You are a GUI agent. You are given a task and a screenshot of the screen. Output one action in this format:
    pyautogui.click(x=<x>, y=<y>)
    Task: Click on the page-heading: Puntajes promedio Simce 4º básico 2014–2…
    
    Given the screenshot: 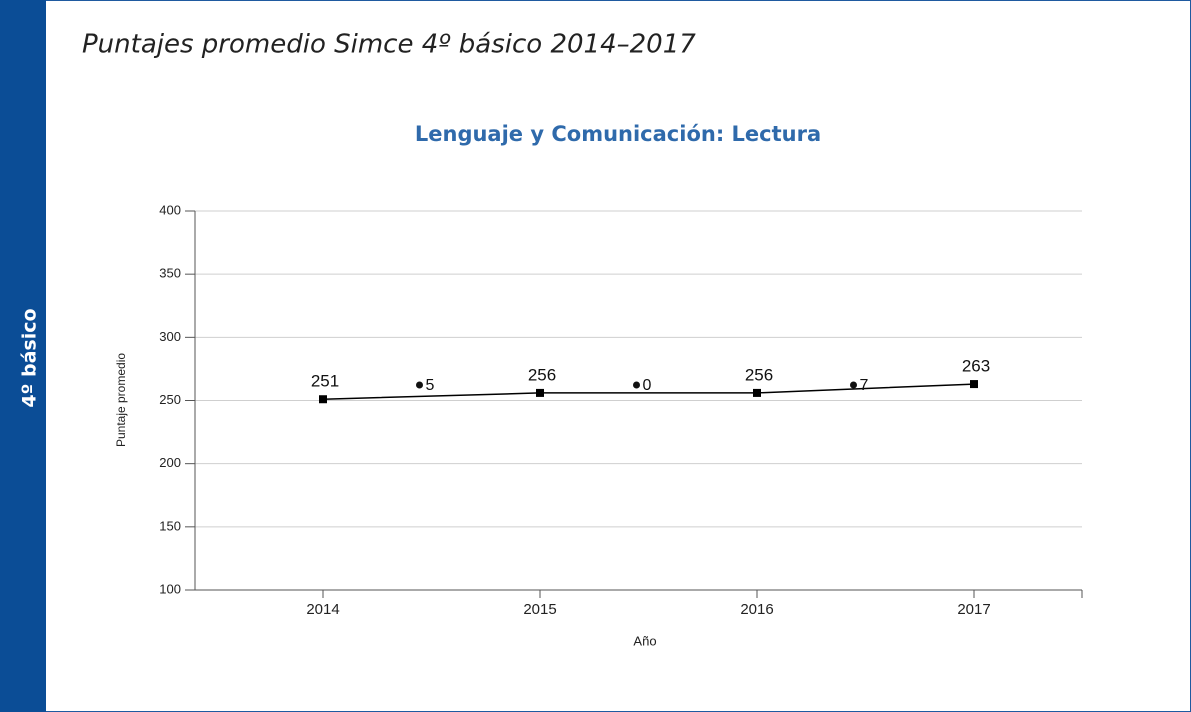 What is the action you would take?
    pyautogui.click(x=389, y=45)
    